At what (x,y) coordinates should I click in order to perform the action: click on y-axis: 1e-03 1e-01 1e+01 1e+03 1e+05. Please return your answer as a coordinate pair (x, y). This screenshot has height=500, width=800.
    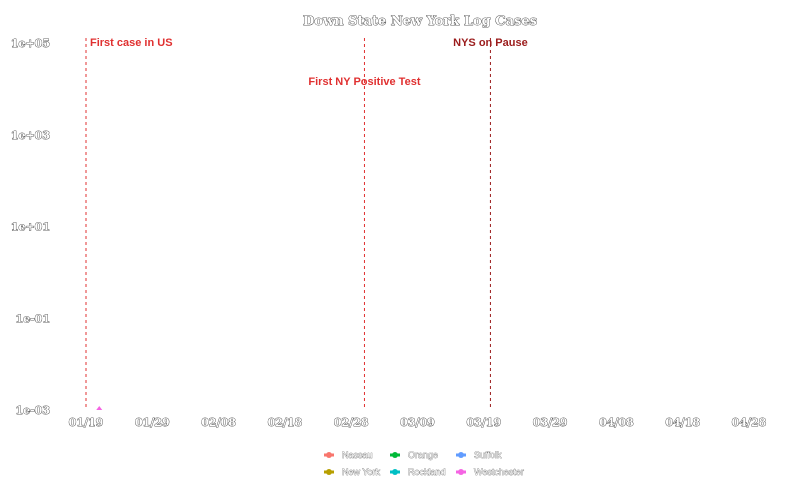
    Looking at the image, I should click on (30, 227).